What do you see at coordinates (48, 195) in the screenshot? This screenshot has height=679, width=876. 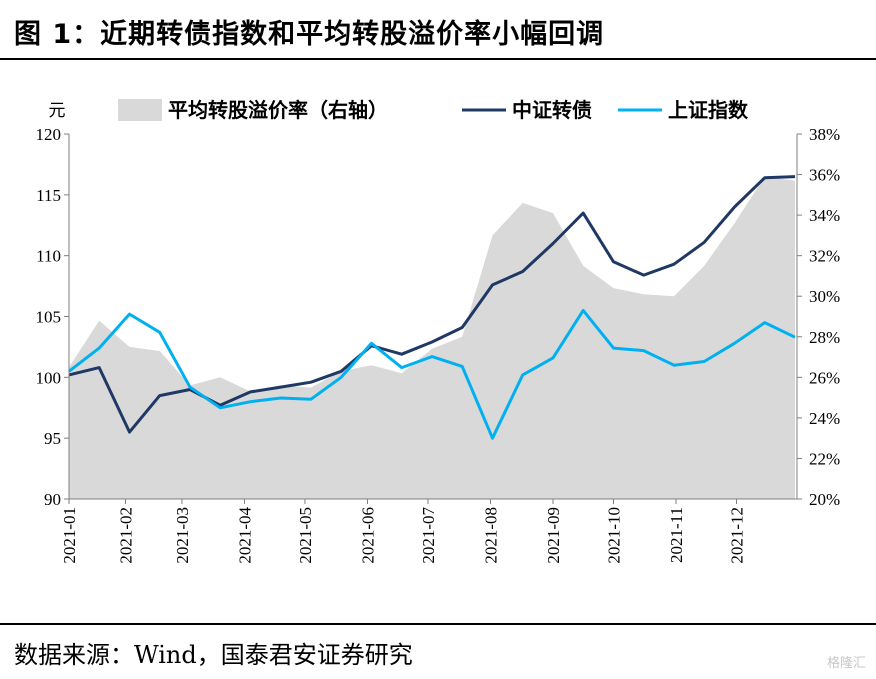 I see `left-tick-label: 115` at bounding box center [48, 195].